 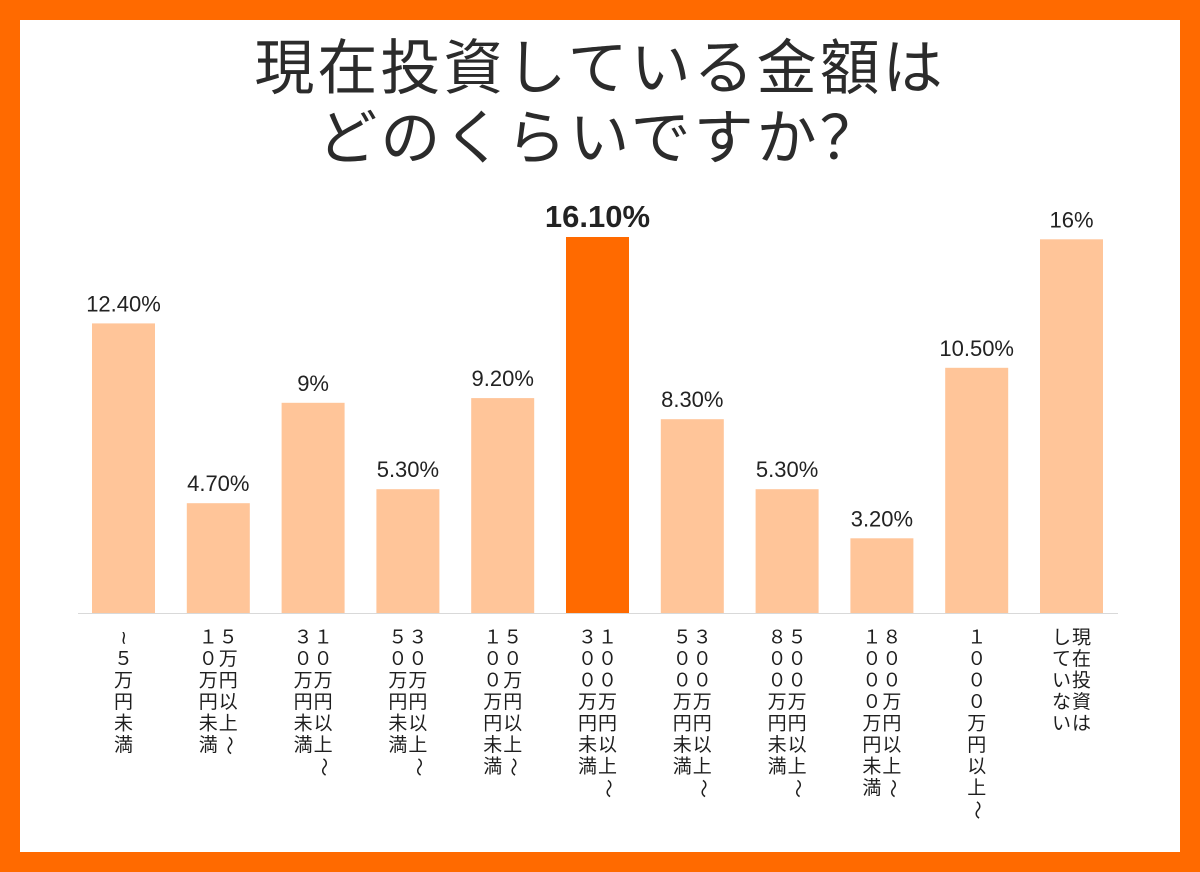 What do you see at coordinates (871, 681) in the screenshot?
I see `category-label-8-1-char-2: ０` at bounding box center [871, 681].